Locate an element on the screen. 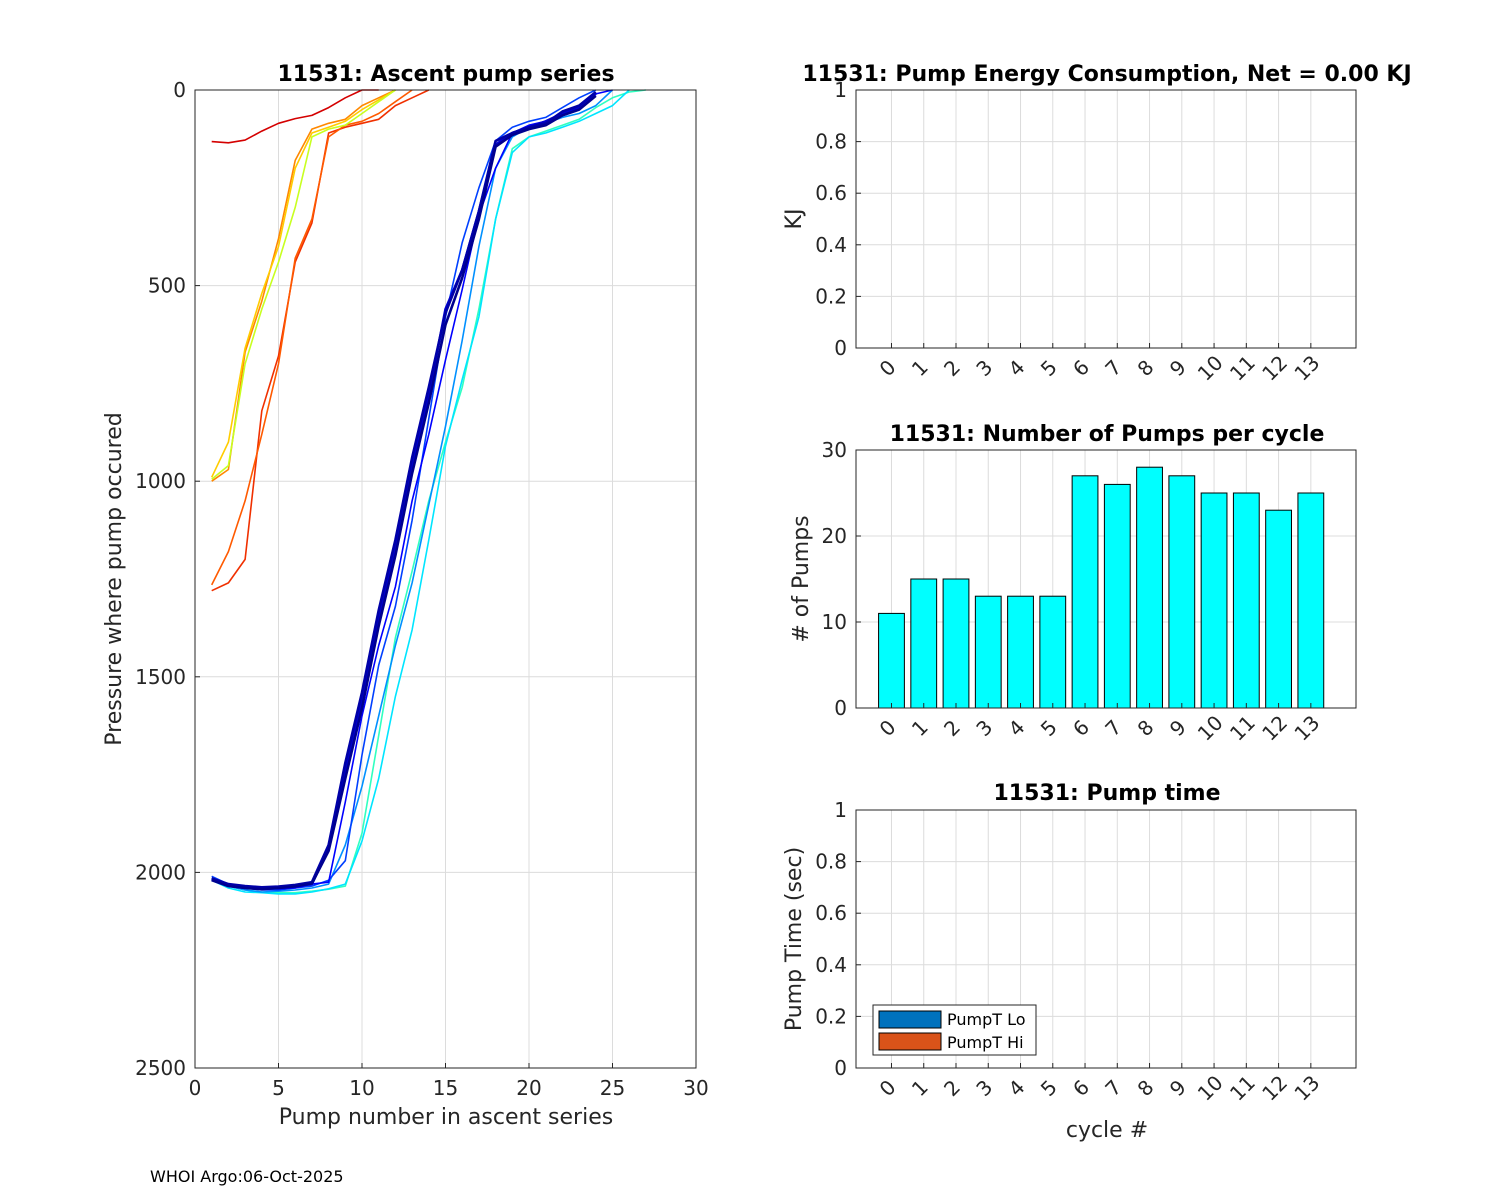 The width and height of the screenshot is (1500, 1200). pumps-x-tick-label: 8 is located at coordinates (1146, 728).